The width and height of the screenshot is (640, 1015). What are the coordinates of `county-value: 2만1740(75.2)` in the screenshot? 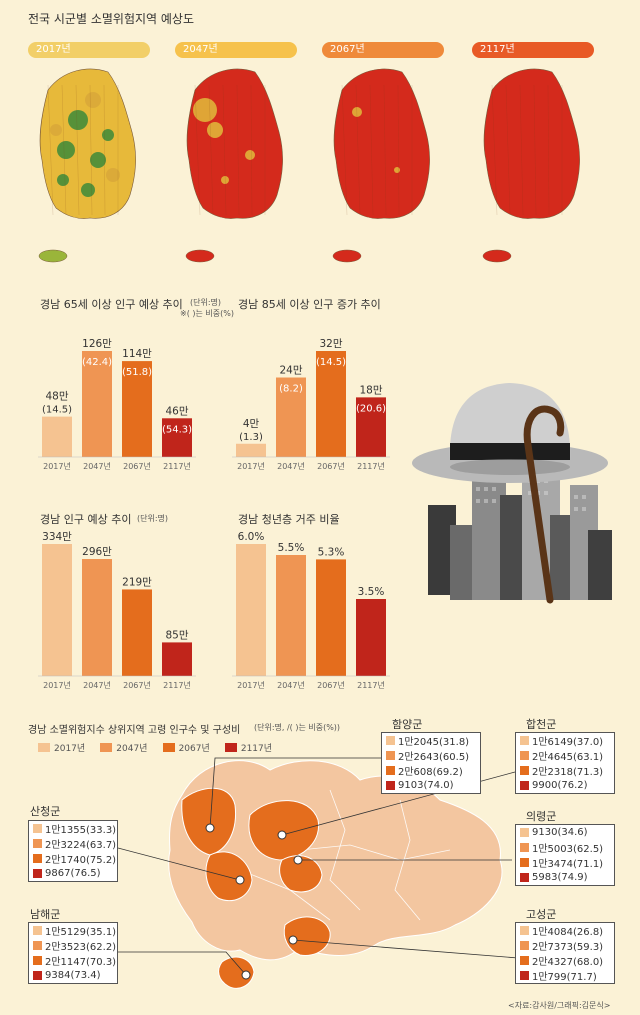 It's located at (81, 860).